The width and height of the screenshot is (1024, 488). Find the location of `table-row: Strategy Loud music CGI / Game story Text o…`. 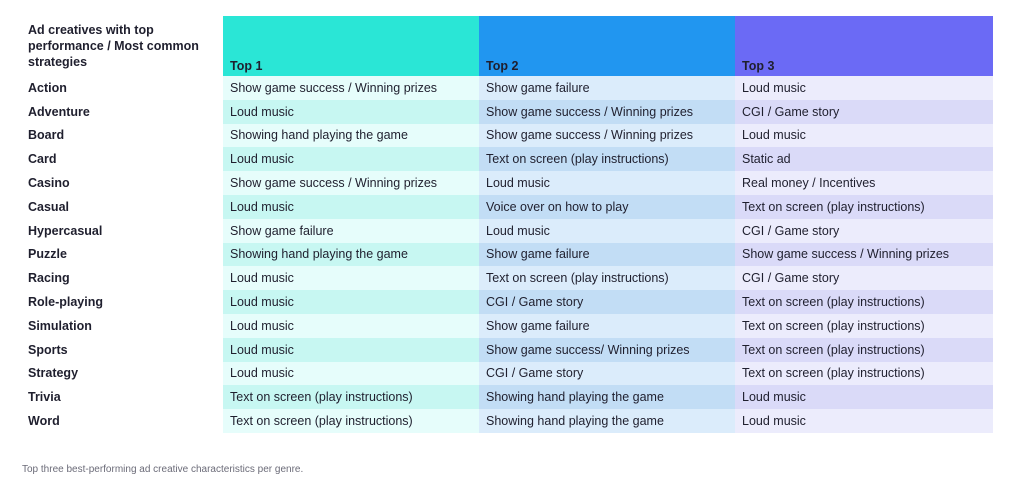

table-row: Strategy Loud music CGI / Game story Text o… is located at coordinates (507, 373).